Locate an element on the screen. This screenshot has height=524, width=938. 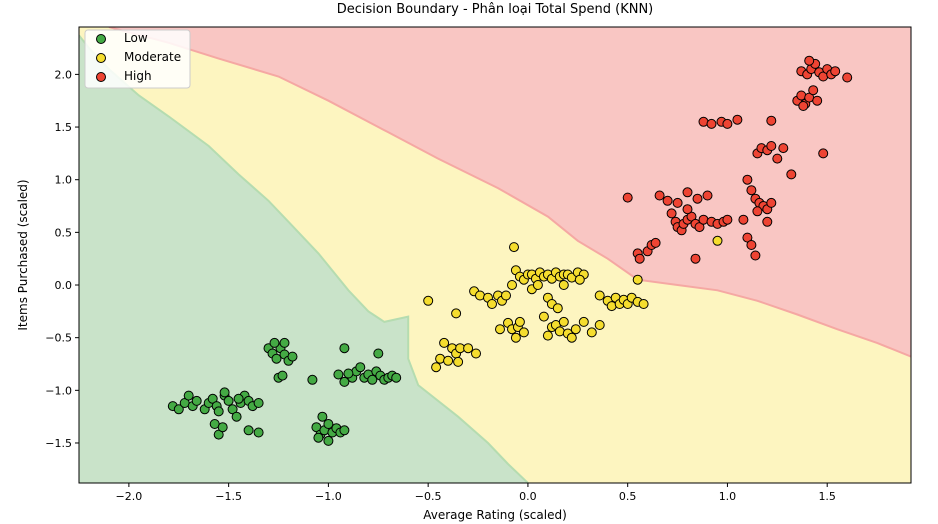
y-tick-label: 0.0 is located at coordinates (64, 285).